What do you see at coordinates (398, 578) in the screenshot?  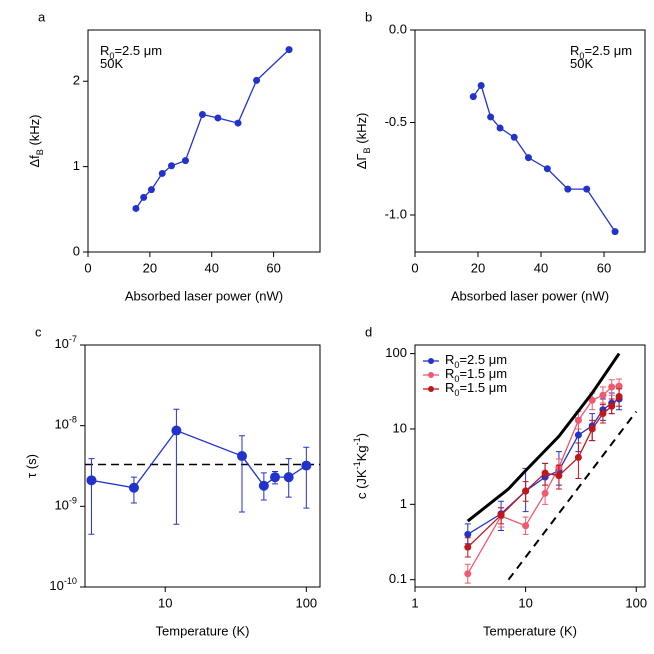 I see `y-tick-label: 0.1` at bounding box center [398, 578].